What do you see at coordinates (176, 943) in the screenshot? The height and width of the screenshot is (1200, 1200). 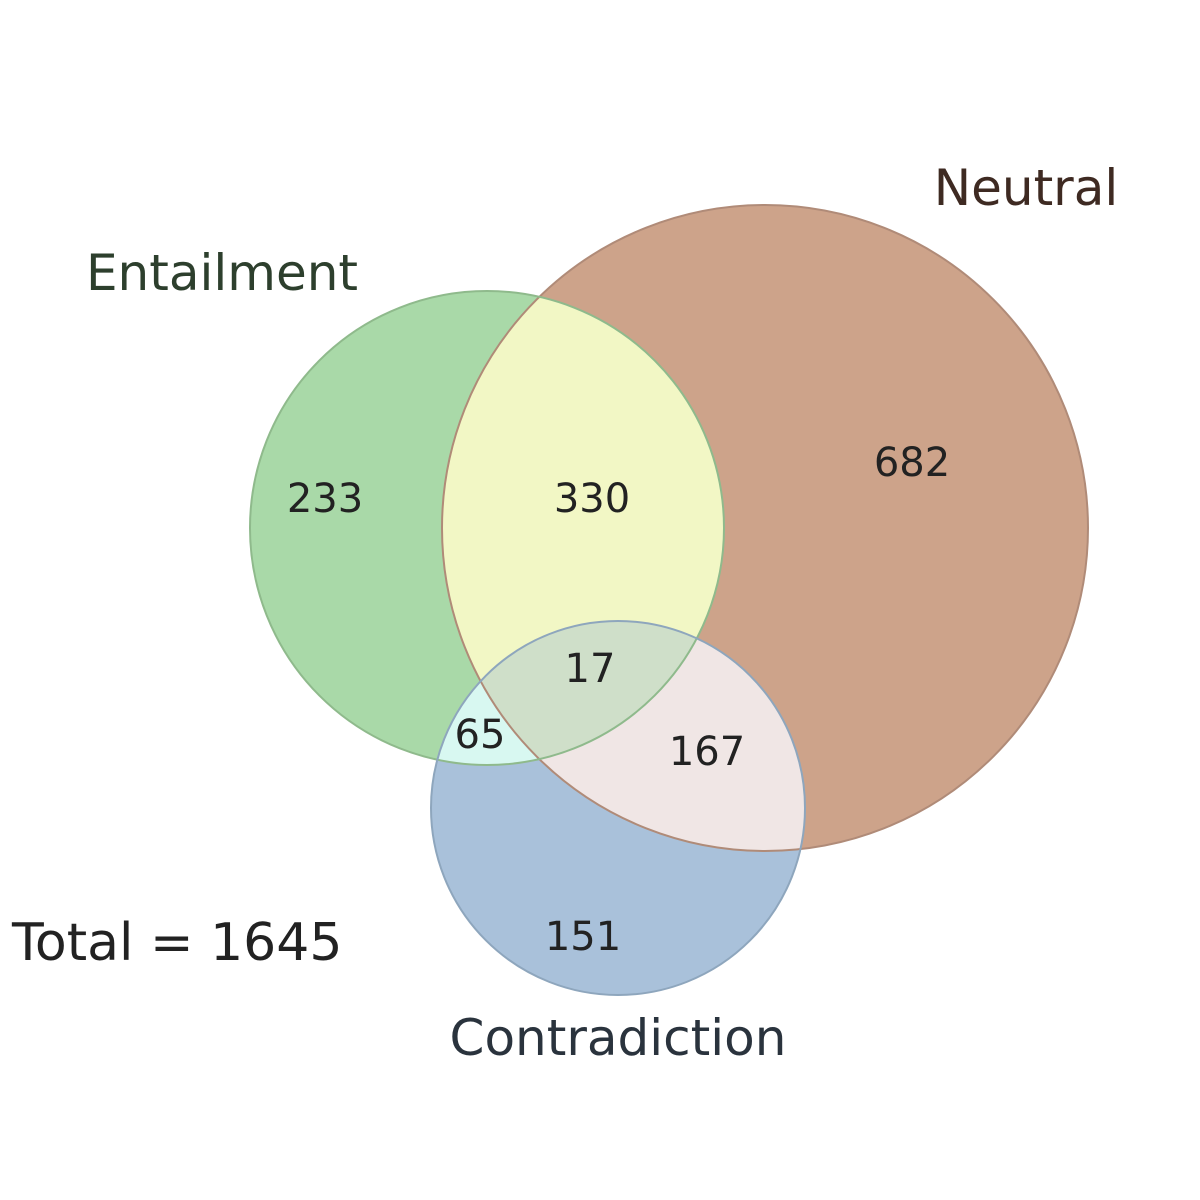 I see `total-label: Total = 1645` at bounding box center [176, 943].